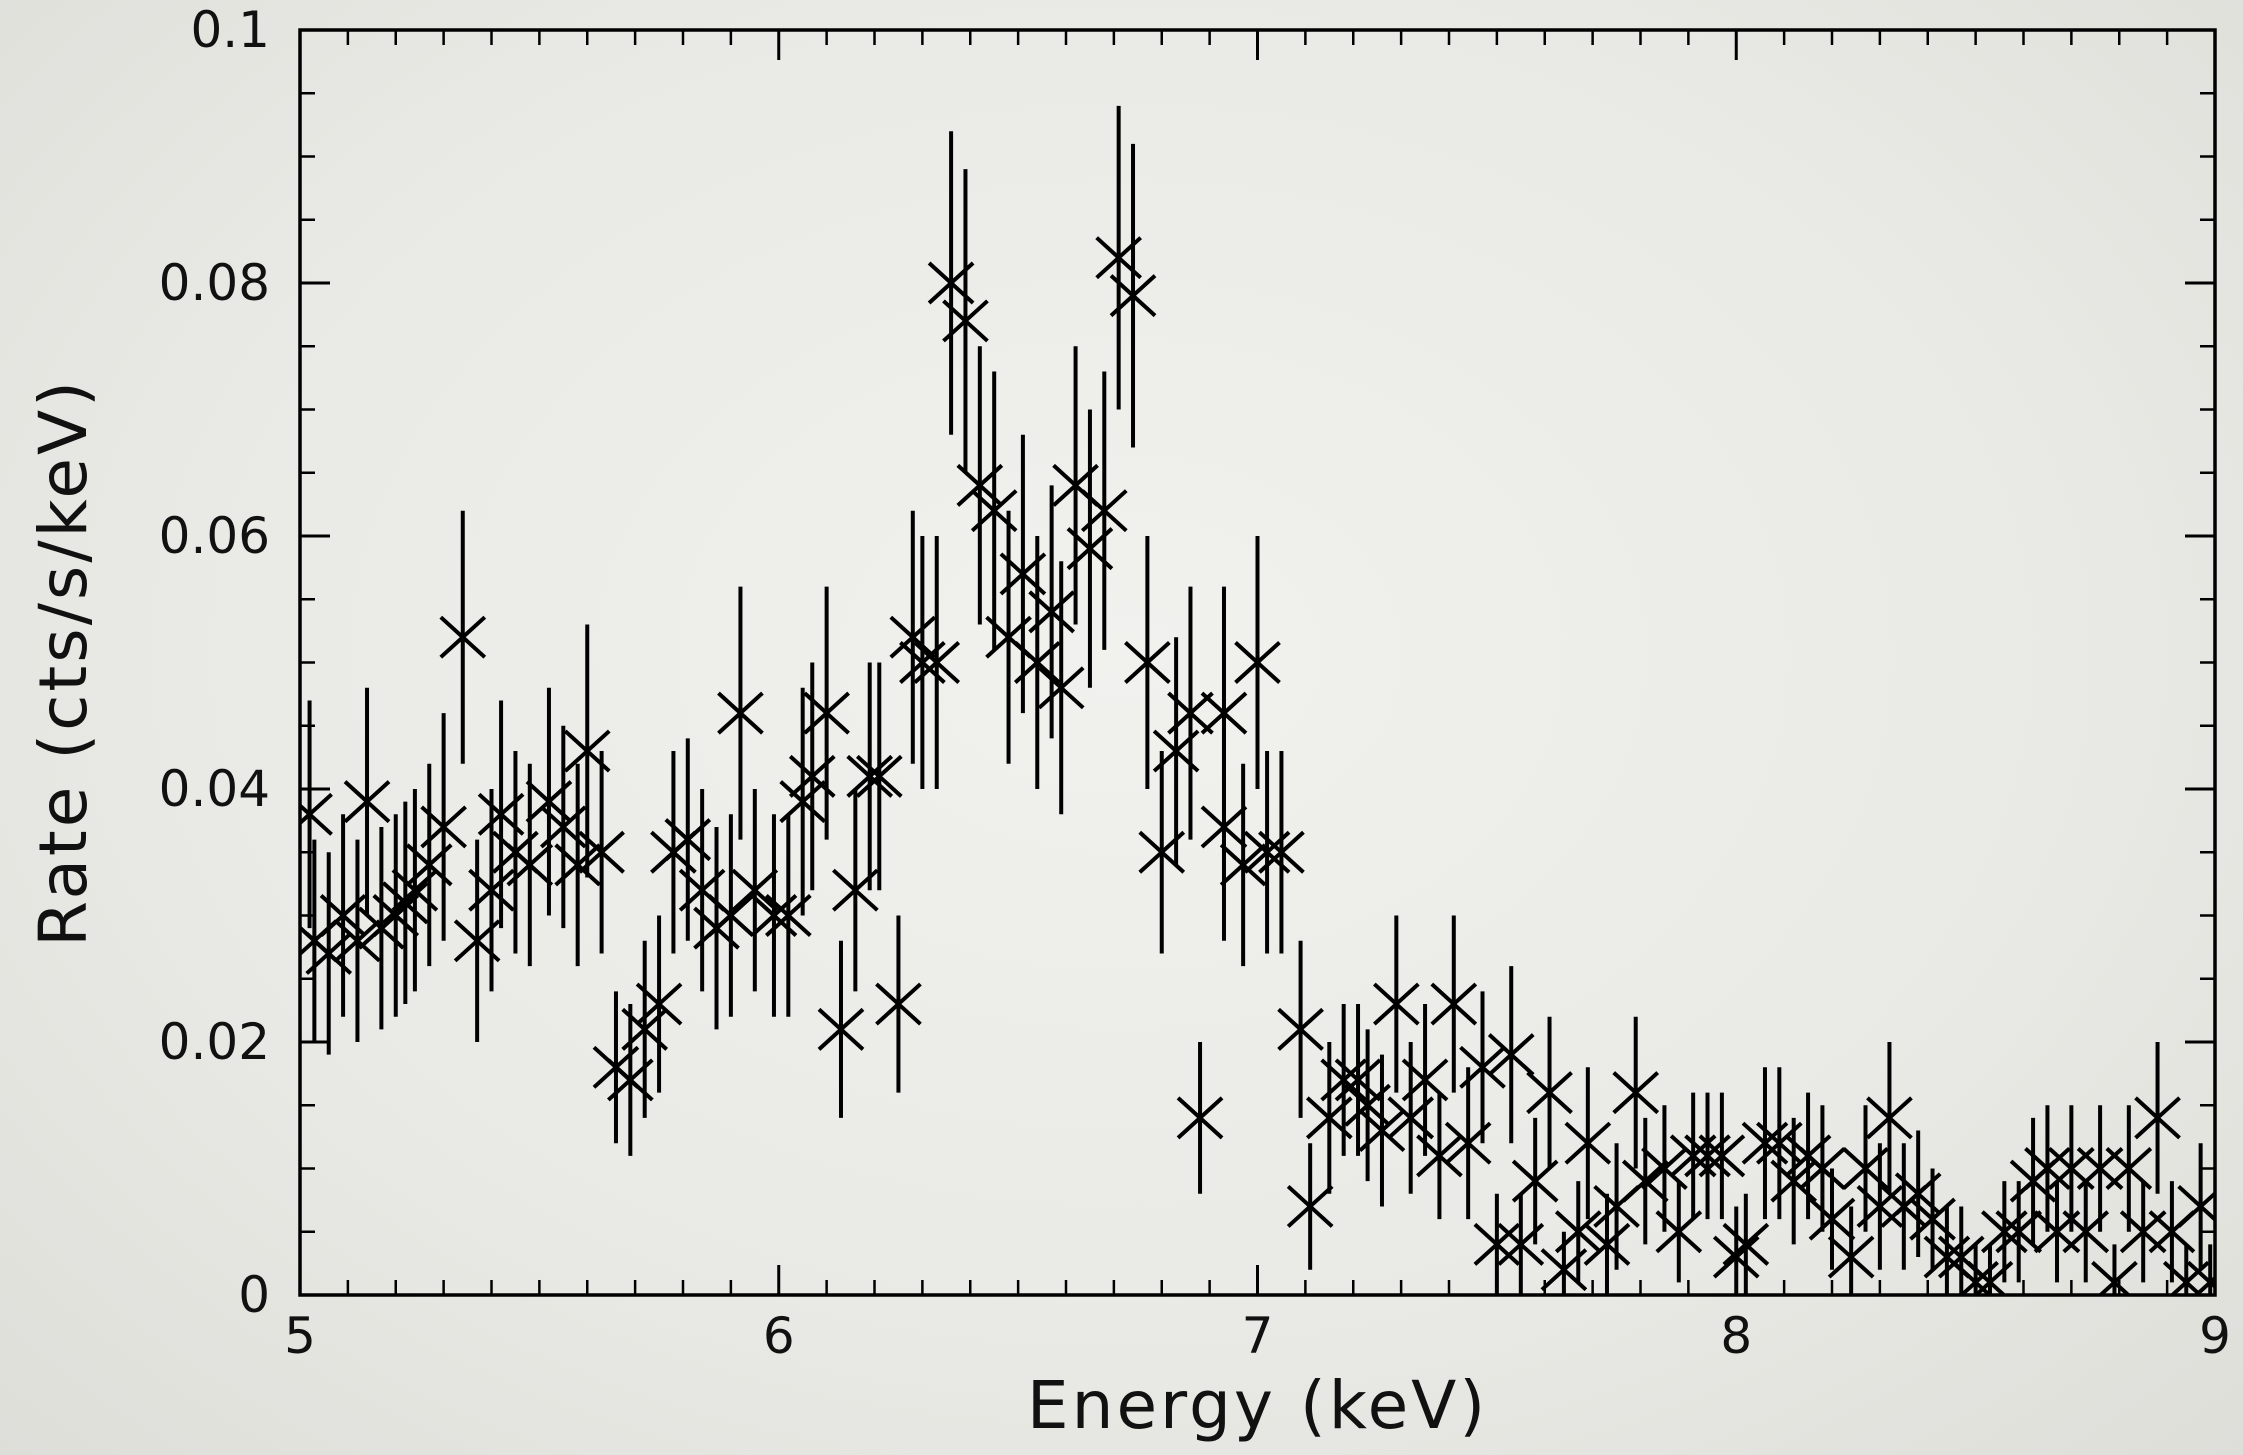 The width and height of the screenshot is (2243, 1455). What do you see at coordinates (300, 1336) in the screenshot?
I see `x-tick-label: 5` at bounding box center [300, 1336].